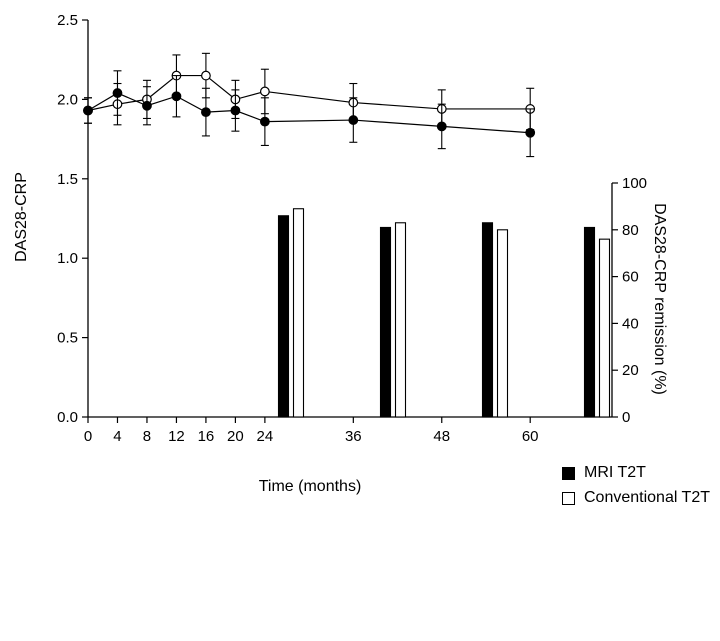 The image size is (720, 641). Describe the element at coordinates (630, 323) in the screenshot. I see `svg-text: 40` at that location.